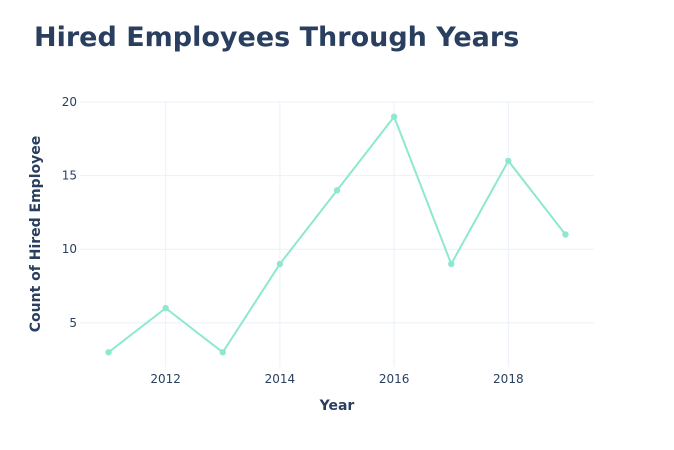  What do you see at coordinates (394, 116) in the screenshot?
I see `data-point-2016` at bounding box center [394, 116].